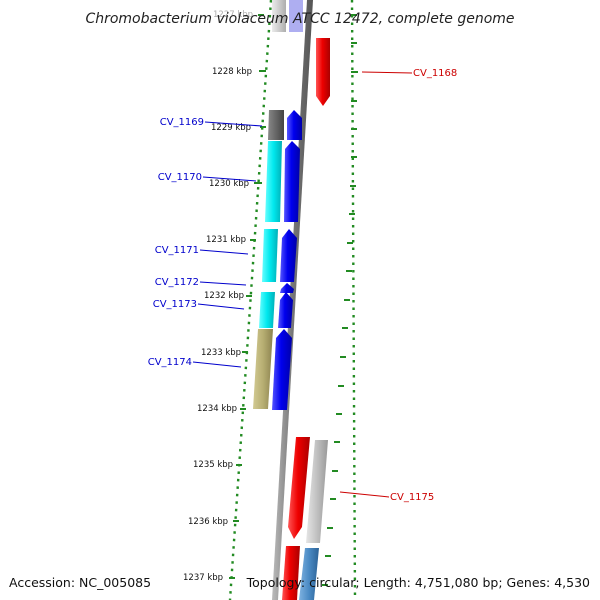 Image resolution: width=600 pixels, height=600 pixels. What do you see at coordinates (296, 16) in the screenshot?
I see `feature-block-top-blue` at bounding box center [296, 16].